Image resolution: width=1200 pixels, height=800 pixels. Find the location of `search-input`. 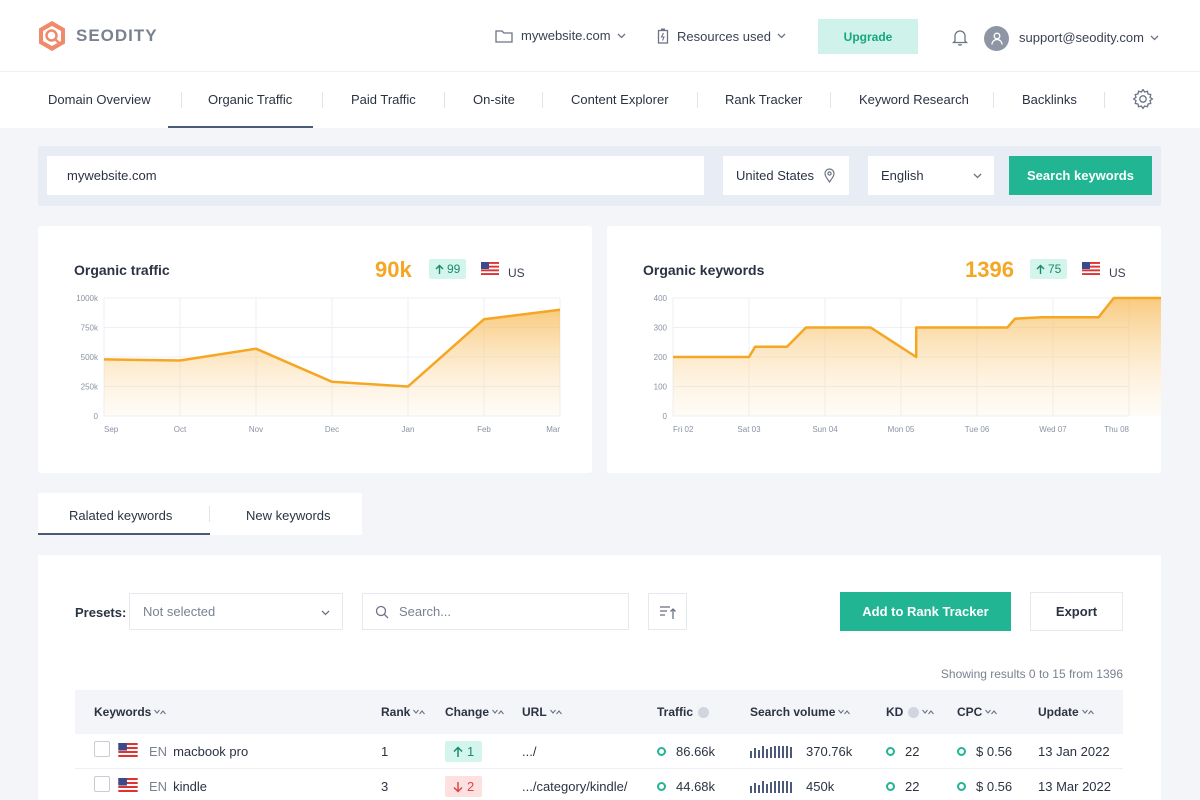

search-input is located at coordinates (499, 611).